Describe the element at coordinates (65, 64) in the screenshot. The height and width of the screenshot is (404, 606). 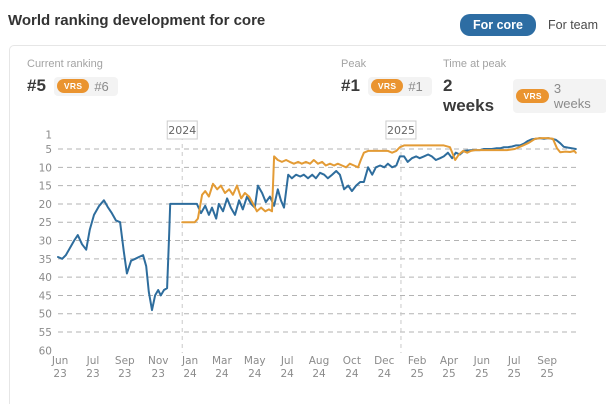
I see `stat-label: Current ranking` at that location.